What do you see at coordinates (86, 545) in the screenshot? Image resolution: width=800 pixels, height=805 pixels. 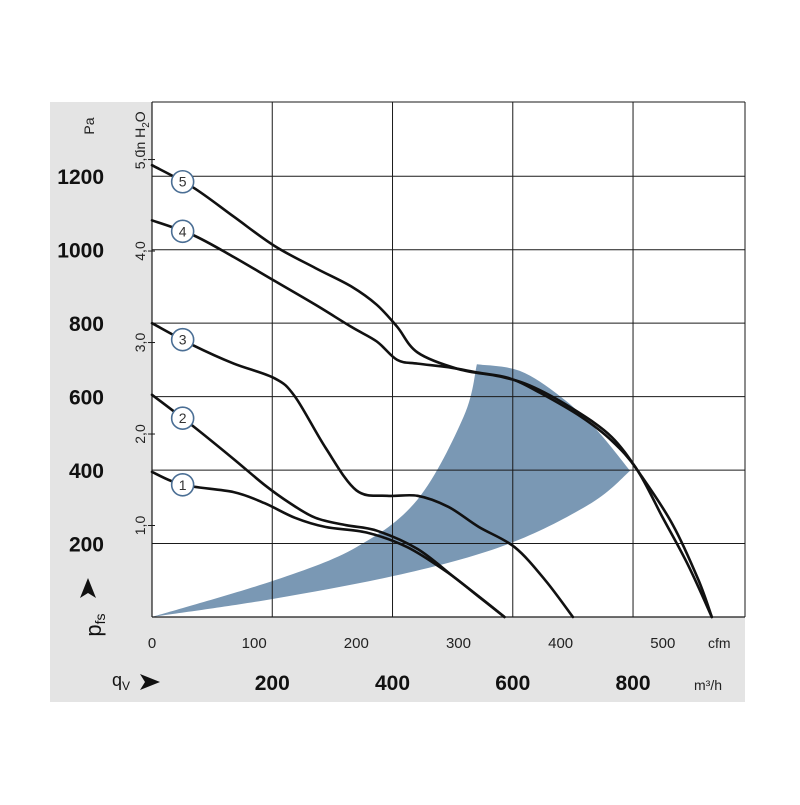 I see `pa-tick-label: 200` at bounding box center [86, 545].